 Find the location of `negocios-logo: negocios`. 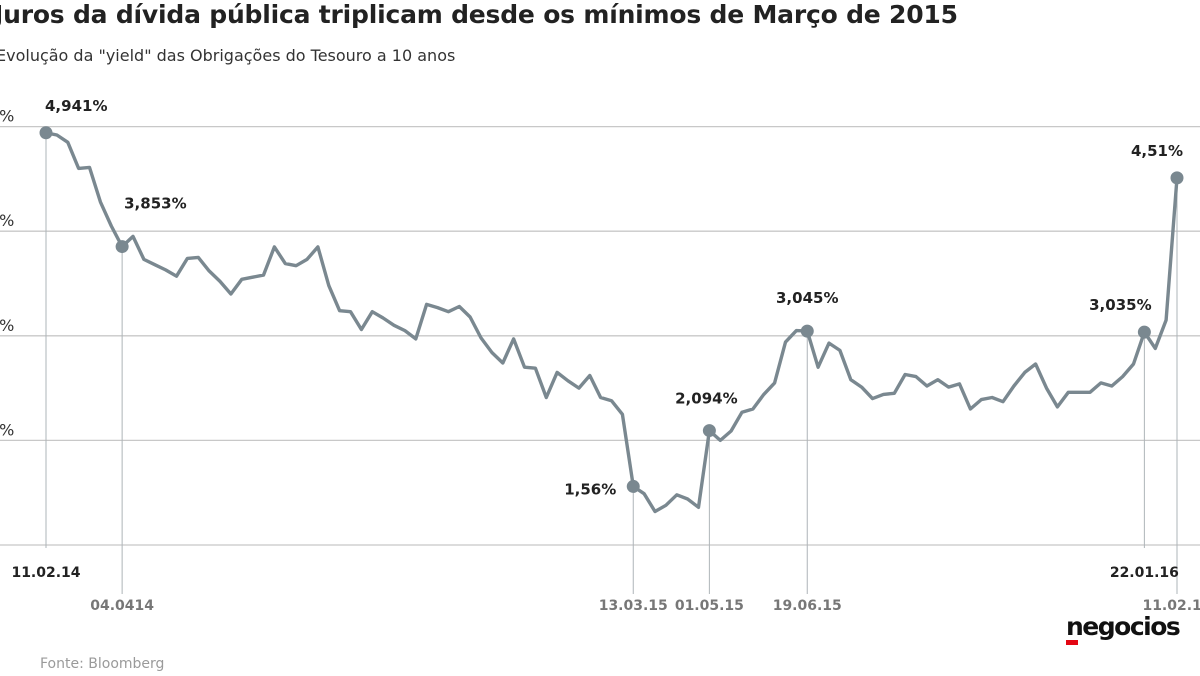

negocios-logo: negocios is located at coordinates (1123, 626).